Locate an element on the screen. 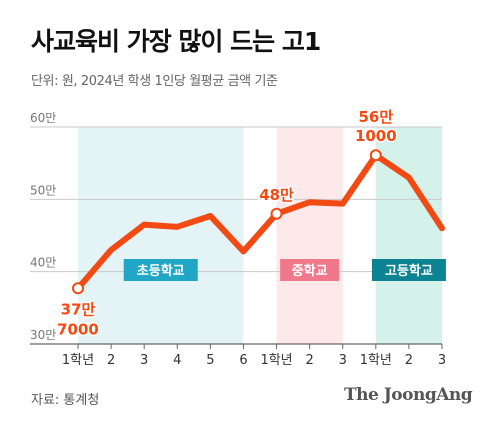  x-tick-label: 6 is located at coordinates (243, 360).